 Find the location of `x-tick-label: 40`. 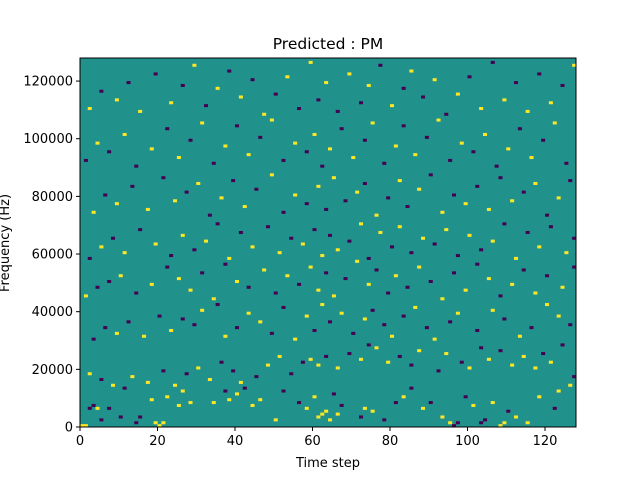

x-tick-label: 40 is located at coordinates (235, 441).